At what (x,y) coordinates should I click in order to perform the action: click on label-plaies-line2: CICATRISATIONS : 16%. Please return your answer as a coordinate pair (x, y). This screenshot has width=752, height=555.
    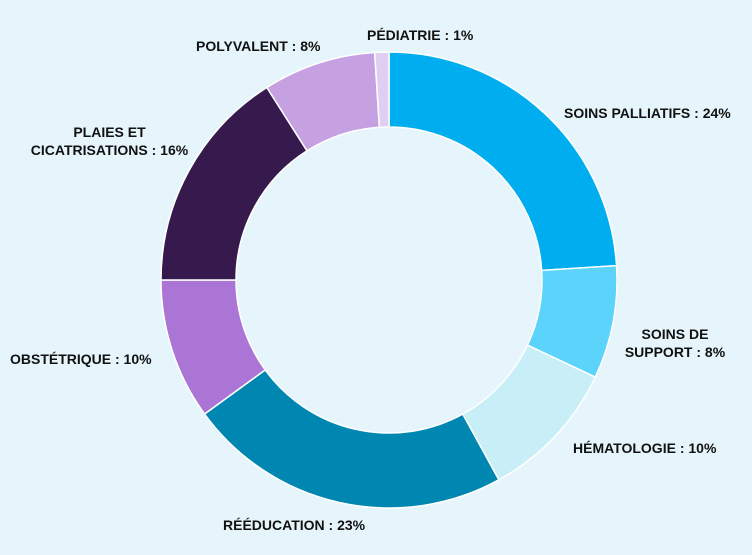
    Looking at the image, I should click on (109, 150).